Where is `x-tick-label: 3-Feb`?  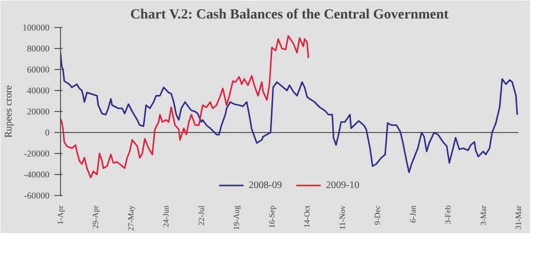
x-tick-label: 3-Feb is located at coordinates (448, 214).